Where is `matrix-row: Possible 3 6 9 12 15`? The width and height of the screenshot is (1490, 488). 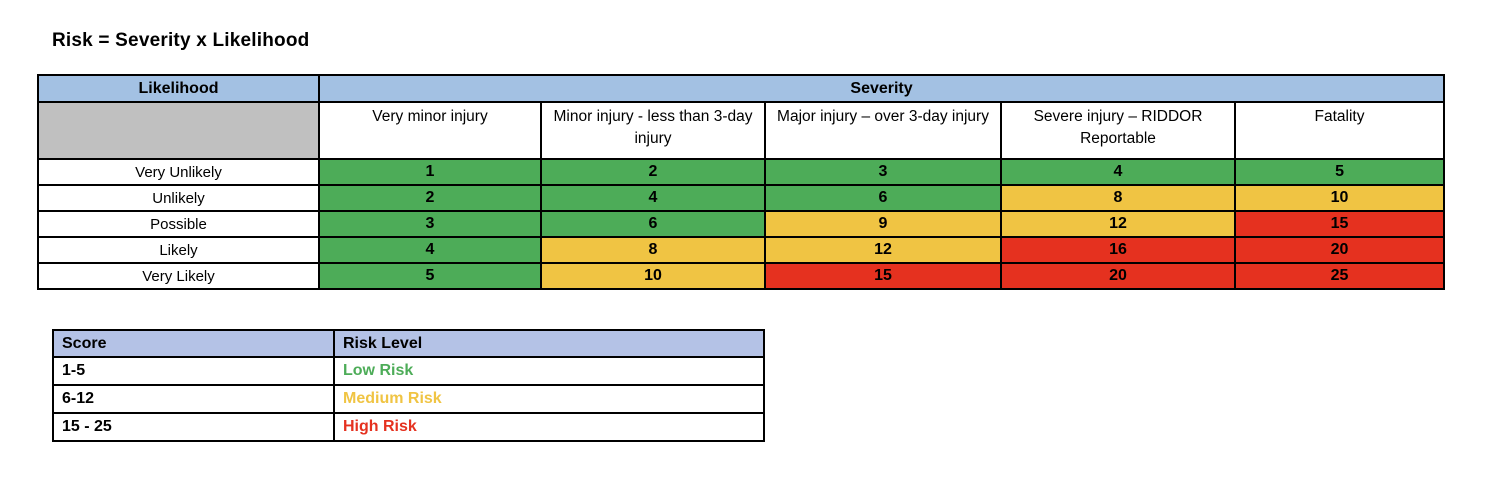
matrix-row: Possible 3 6 9 12 15 is located at coordinates (741, 224).